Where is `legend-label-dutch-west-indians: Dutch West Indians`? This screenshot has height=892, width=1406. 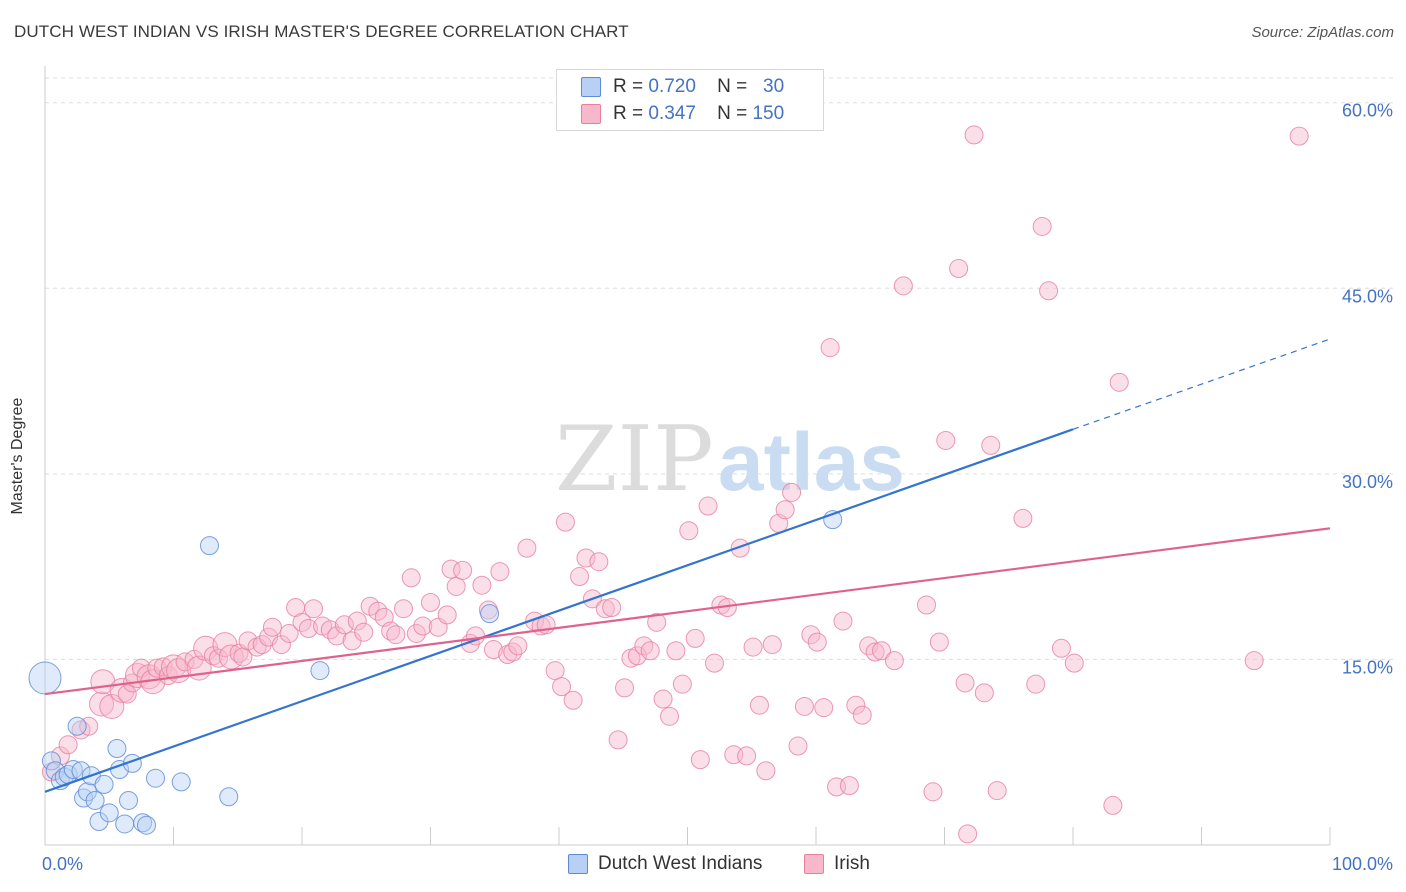 legend-label-dutch-west-indians: Dutch West Indians is located at coordinates (680, 863).